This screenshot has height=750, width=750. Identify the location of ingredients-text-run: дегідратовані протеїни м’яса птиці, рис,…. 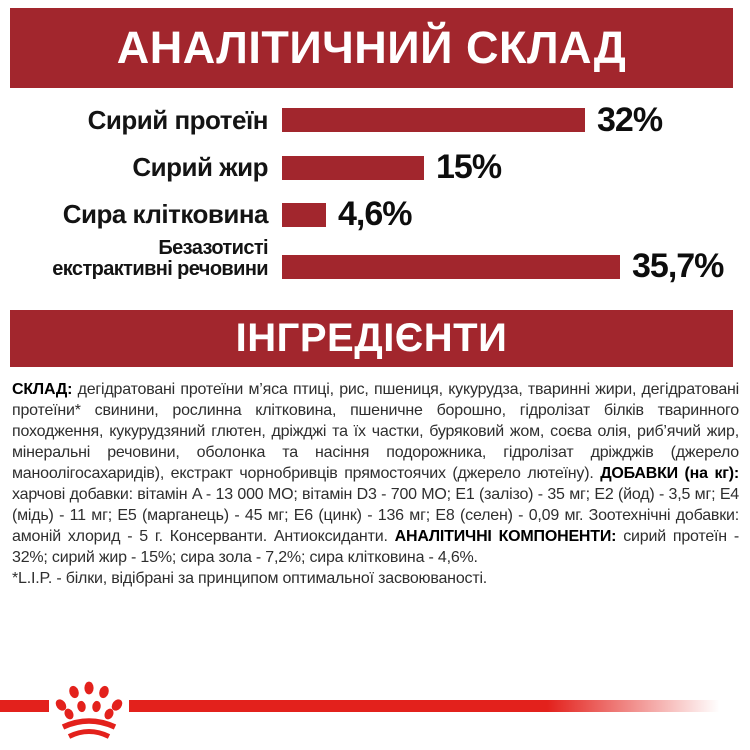
(376, 431).